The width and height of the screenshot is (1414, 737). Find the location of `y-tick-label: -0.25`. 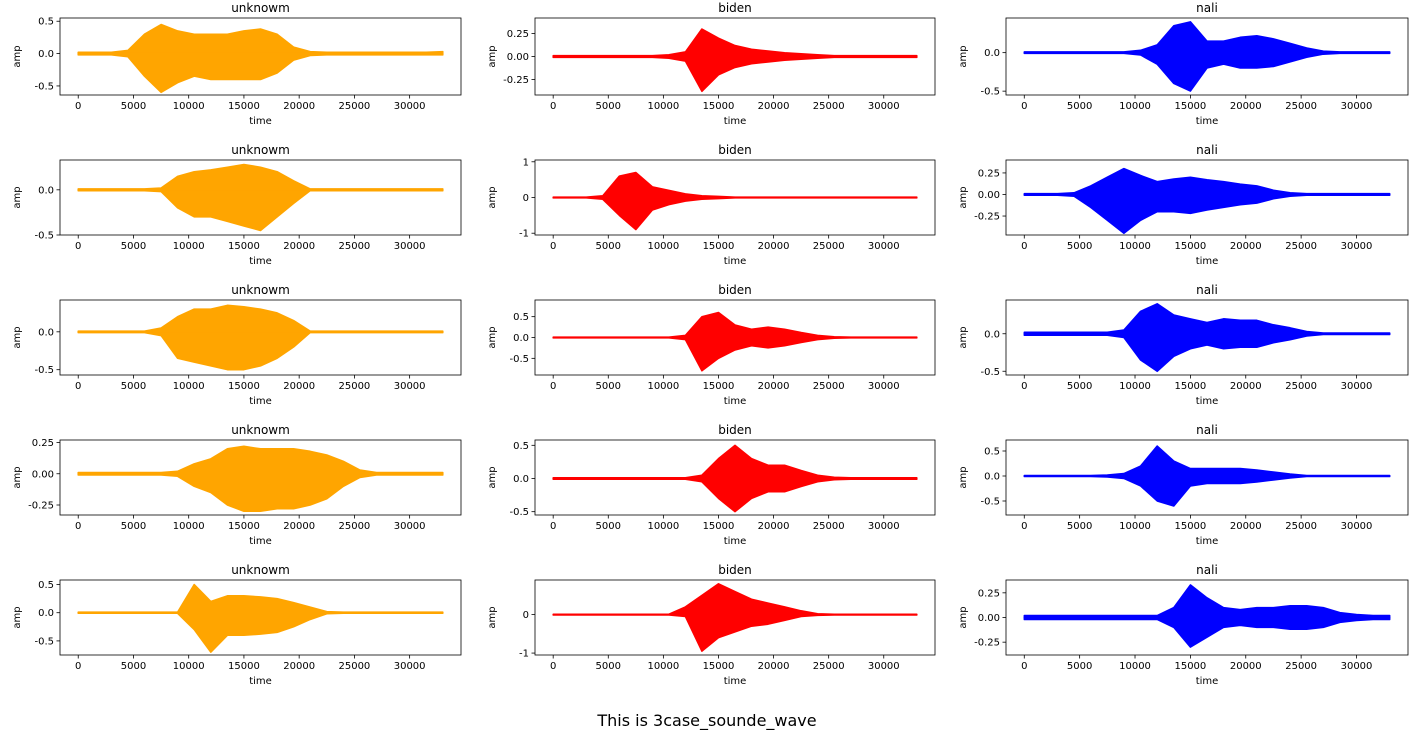

y-tick-label: -0.25 is located at coordinates (987, 217).